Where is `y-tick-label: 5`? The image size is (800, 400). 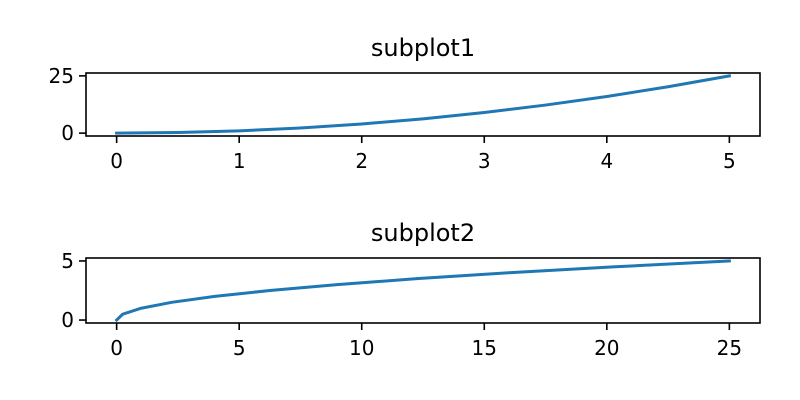
y-tick-label: 5 is located at coordinates (67, 261).